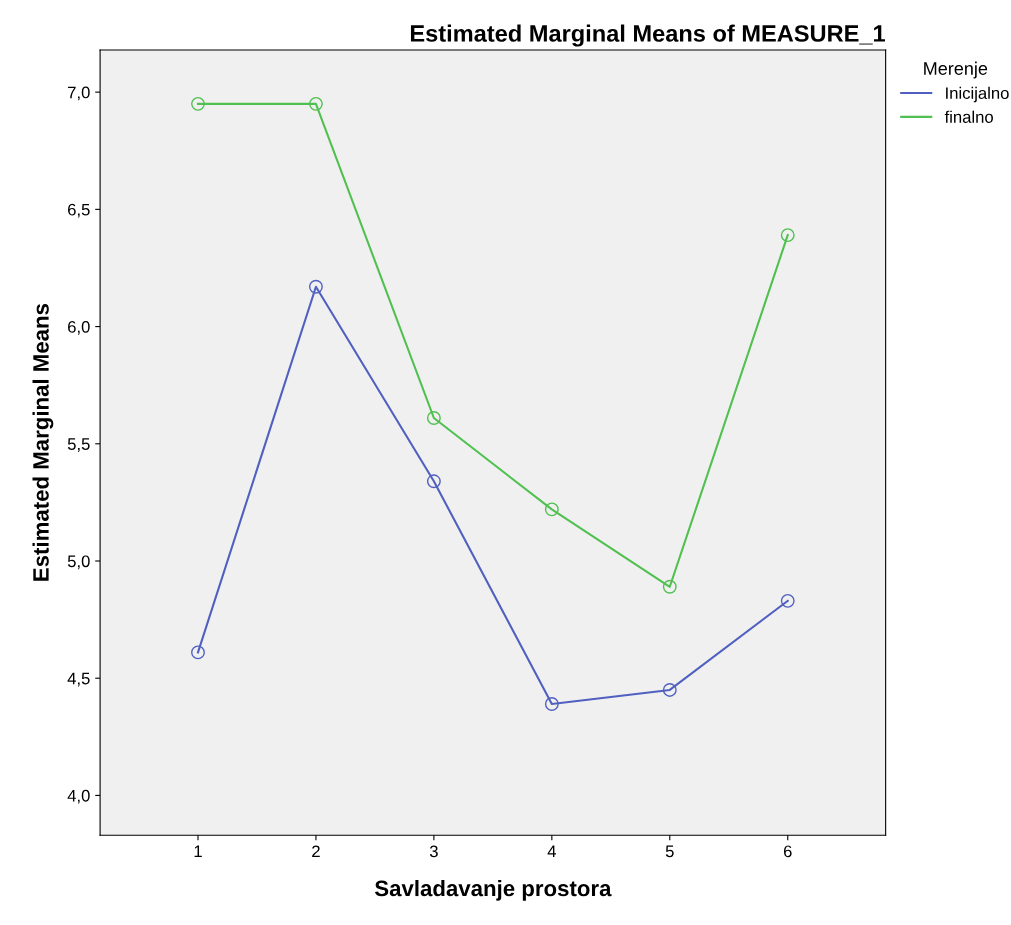 This screenshot has height=925, width=1011. What do you see at coordinates (78, 796) in the screenshot?
I see `y-tick-label: 4,0` at bounding box center [78, 796].